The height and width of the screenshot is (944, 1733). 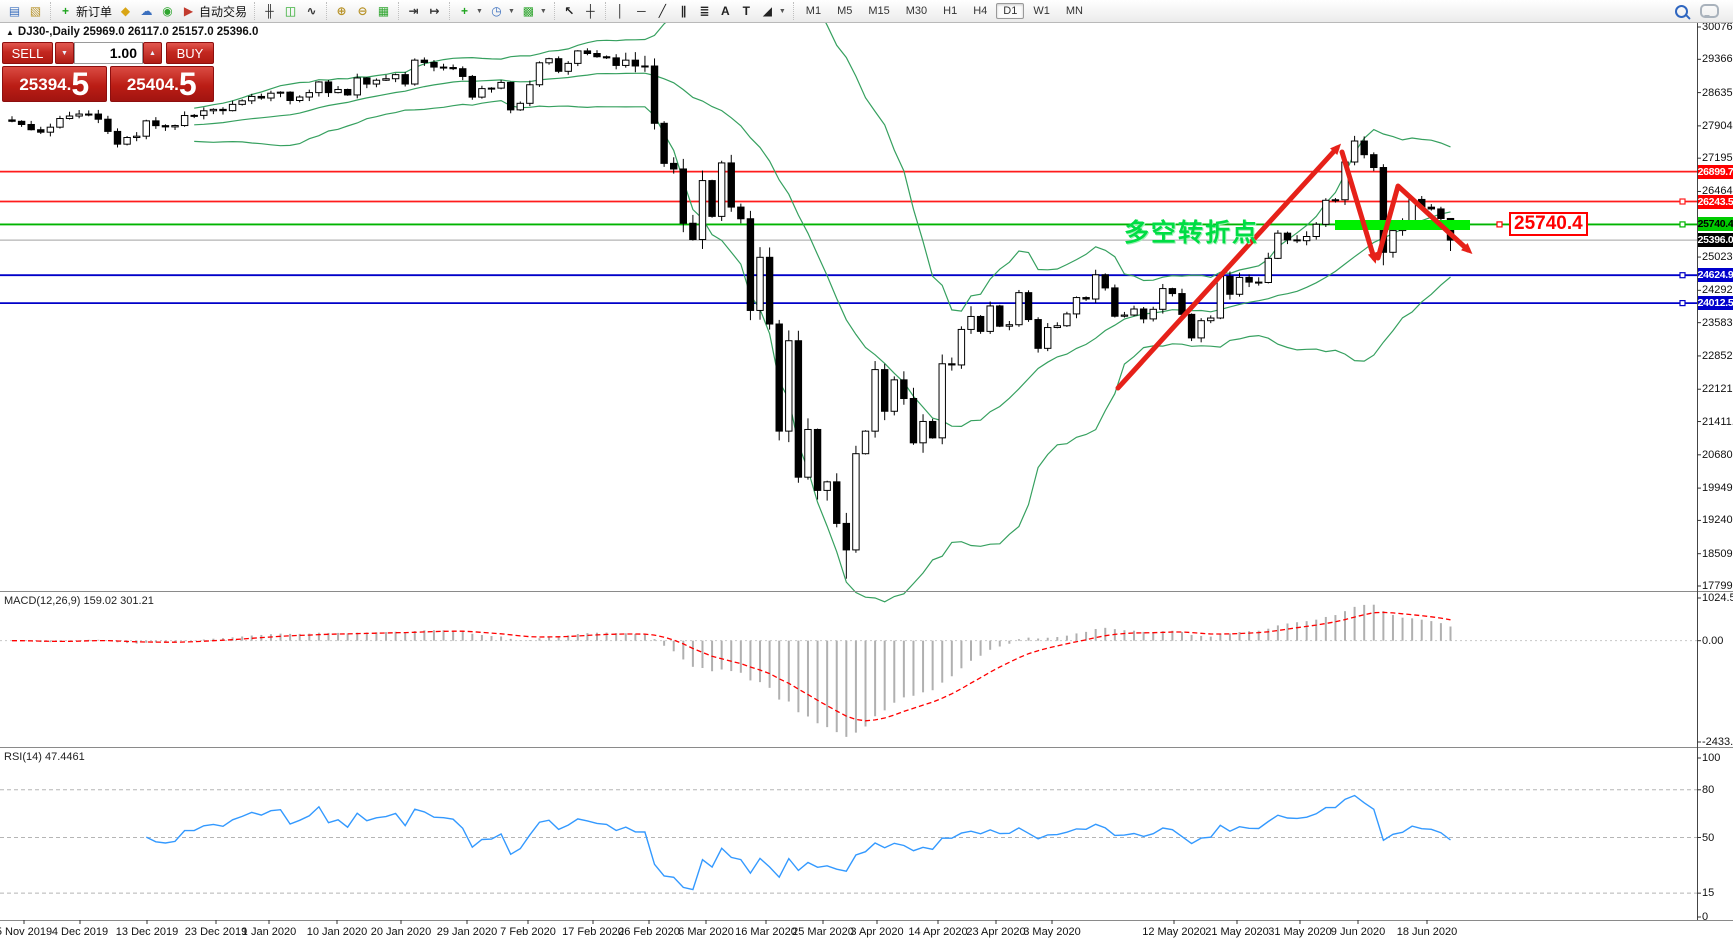 What do you see at coordinates (269, 11) in the screenshot?
I see `bar-chart-mode-icon: ╫` at bounding box center [269, 11].